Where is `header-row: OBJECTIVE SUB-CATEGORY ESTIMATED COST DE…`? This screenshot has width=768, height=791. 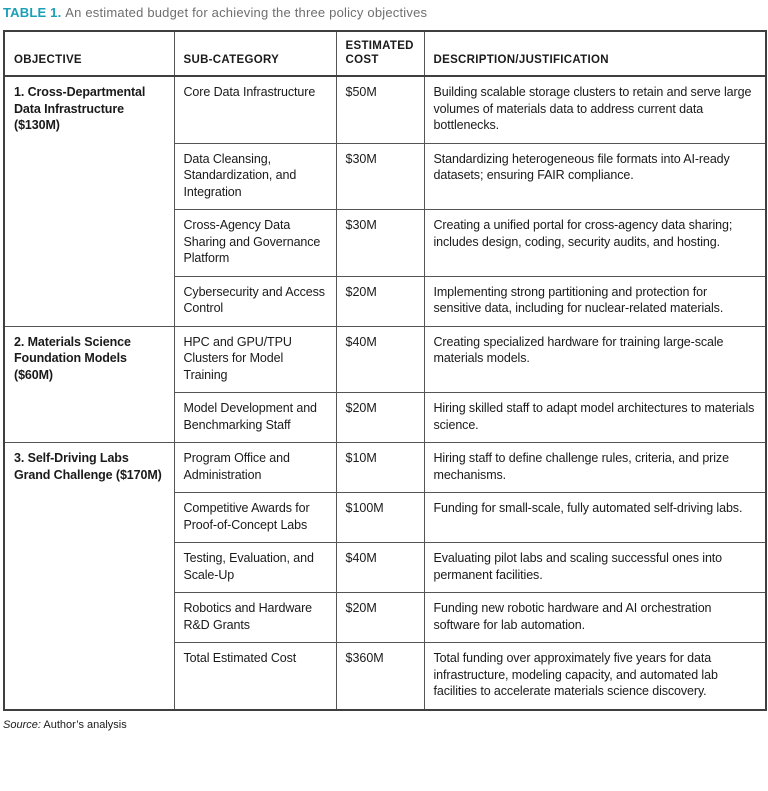 header-row: OBJECTIVE SUB-CATEGORY ESTIMATED COST DE… is located at coordinates (385, 53).